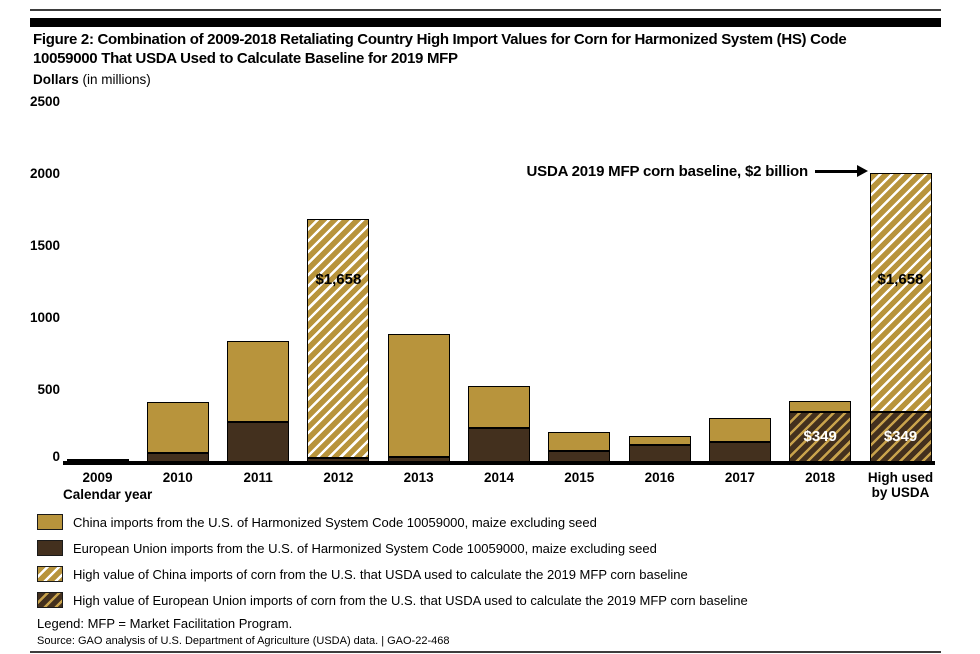 This screenshot has width=980, height=654. Describe the element at coordinates (862, 171) in the screenshot. I see `arrow-head-icon` at that location.